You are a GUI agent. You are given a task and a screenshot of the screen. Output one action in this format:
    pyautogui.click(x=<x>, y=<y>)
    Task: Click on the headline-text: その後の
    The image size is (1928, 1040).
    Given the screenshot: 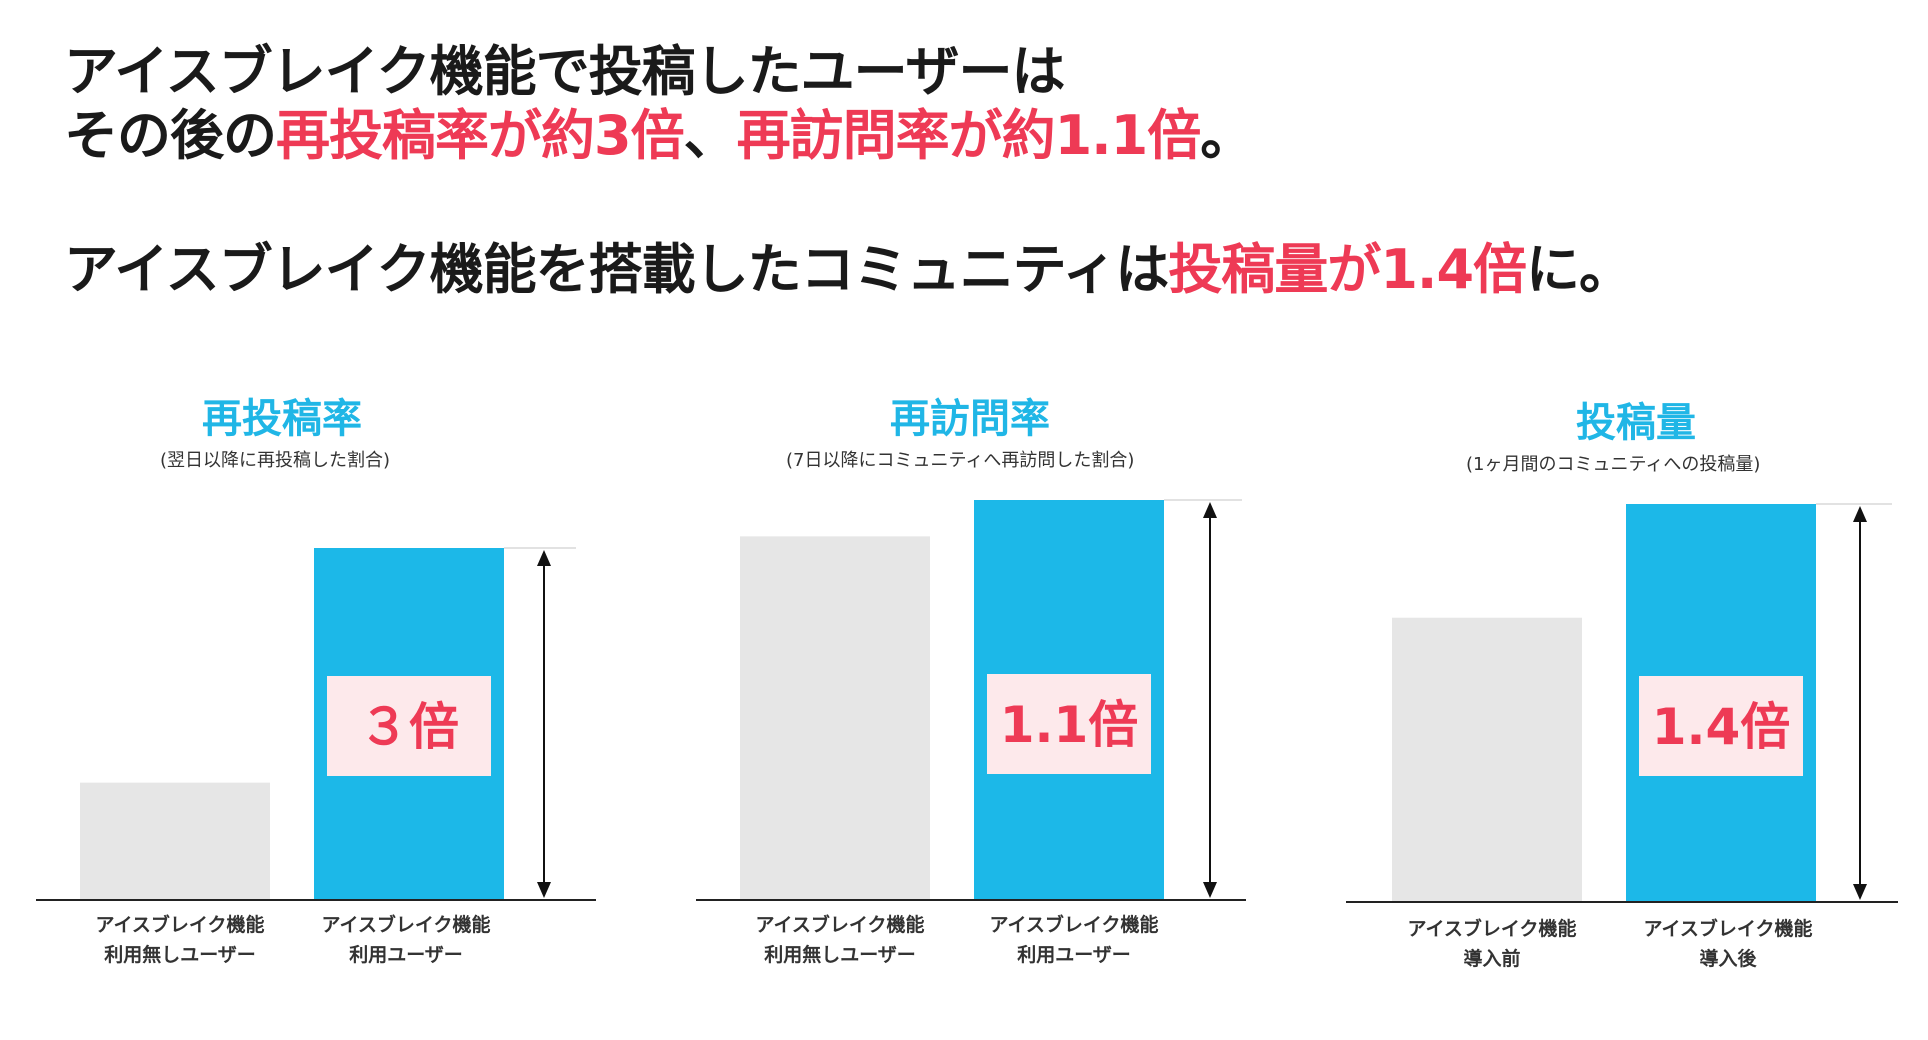 What is the action you would take?
    pyautogui.click(x=170, y=135)
    